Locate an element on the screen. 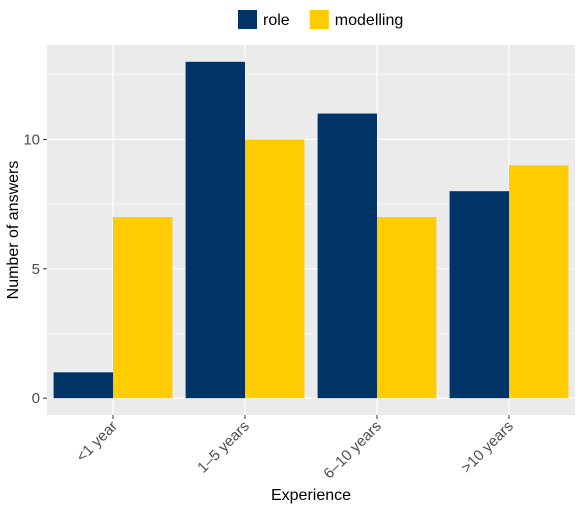  legend-label-modelling: modelling is located at coordinates (369, 20).